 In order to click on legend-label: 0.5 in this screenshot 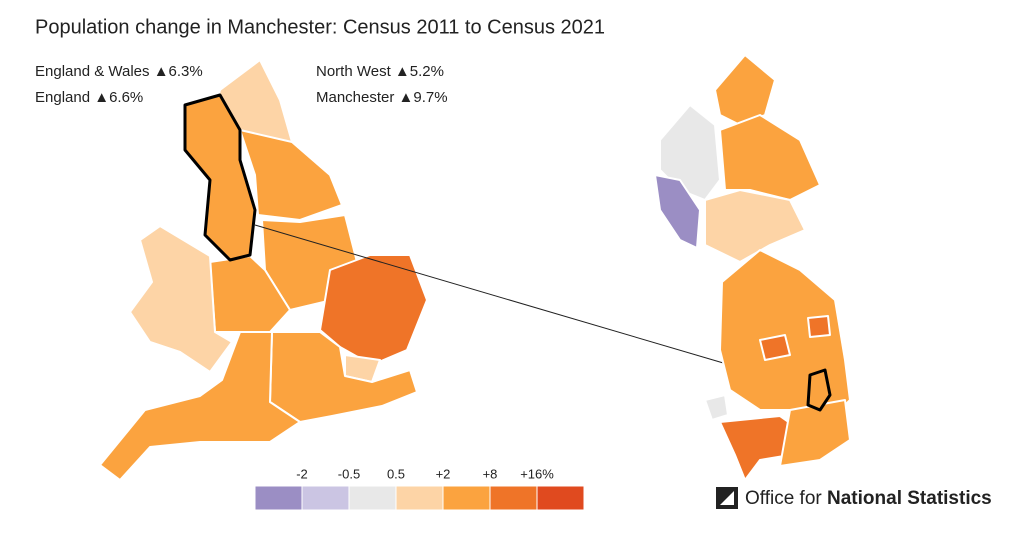, I will do `click(396, 473)`.